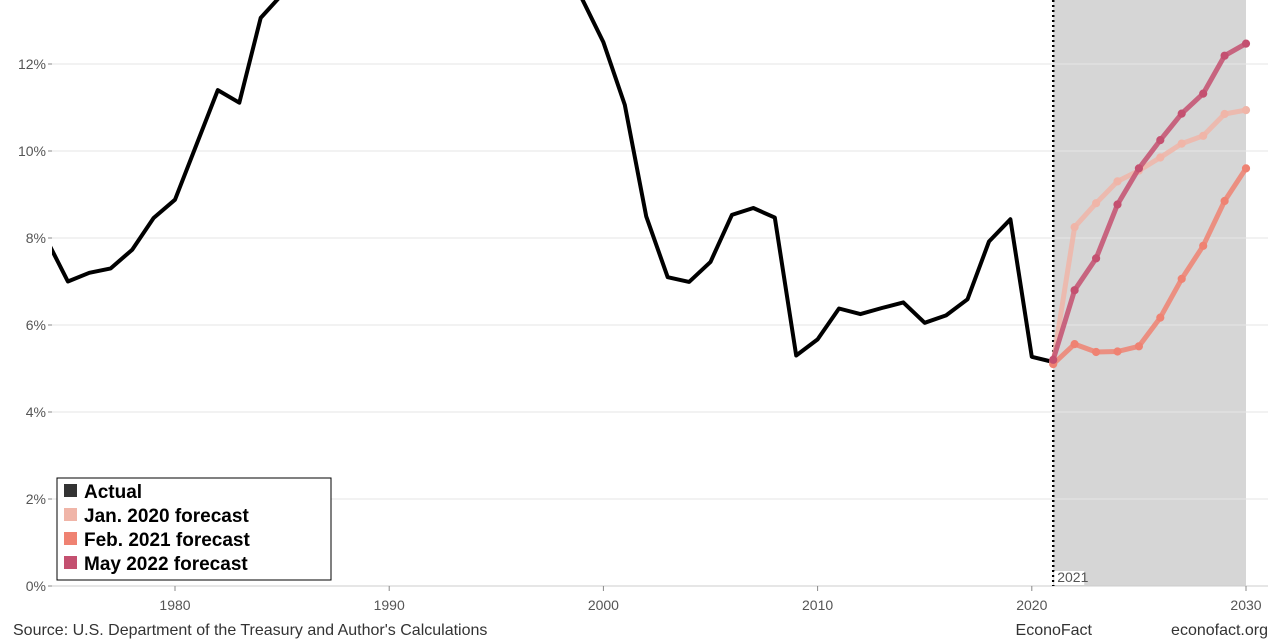 The width and height of the screenshot is (1280, 640). I want to click on x-tick-label-4: 2020, so click(1031, 605).